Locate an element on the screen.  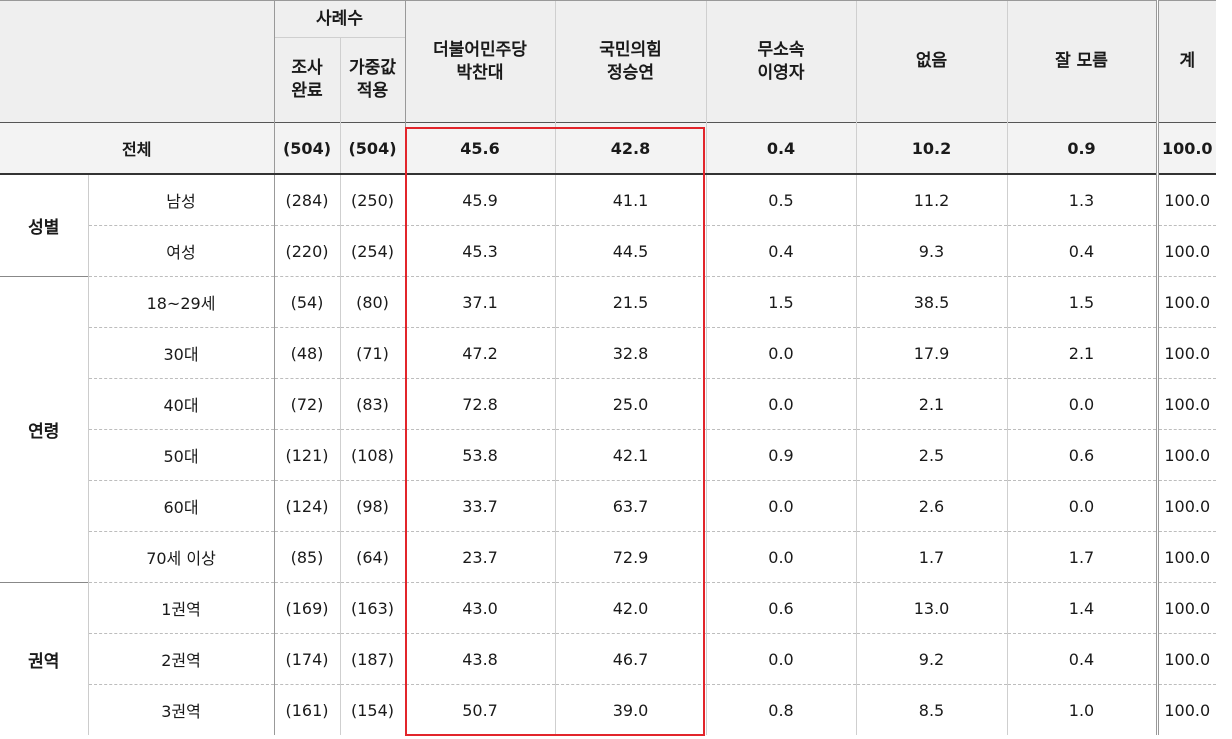
table-row: 30대 (48) (71) 47.2 32.8 0.0 17.9 2.1 100.0 is located at coordinates (608, 353).